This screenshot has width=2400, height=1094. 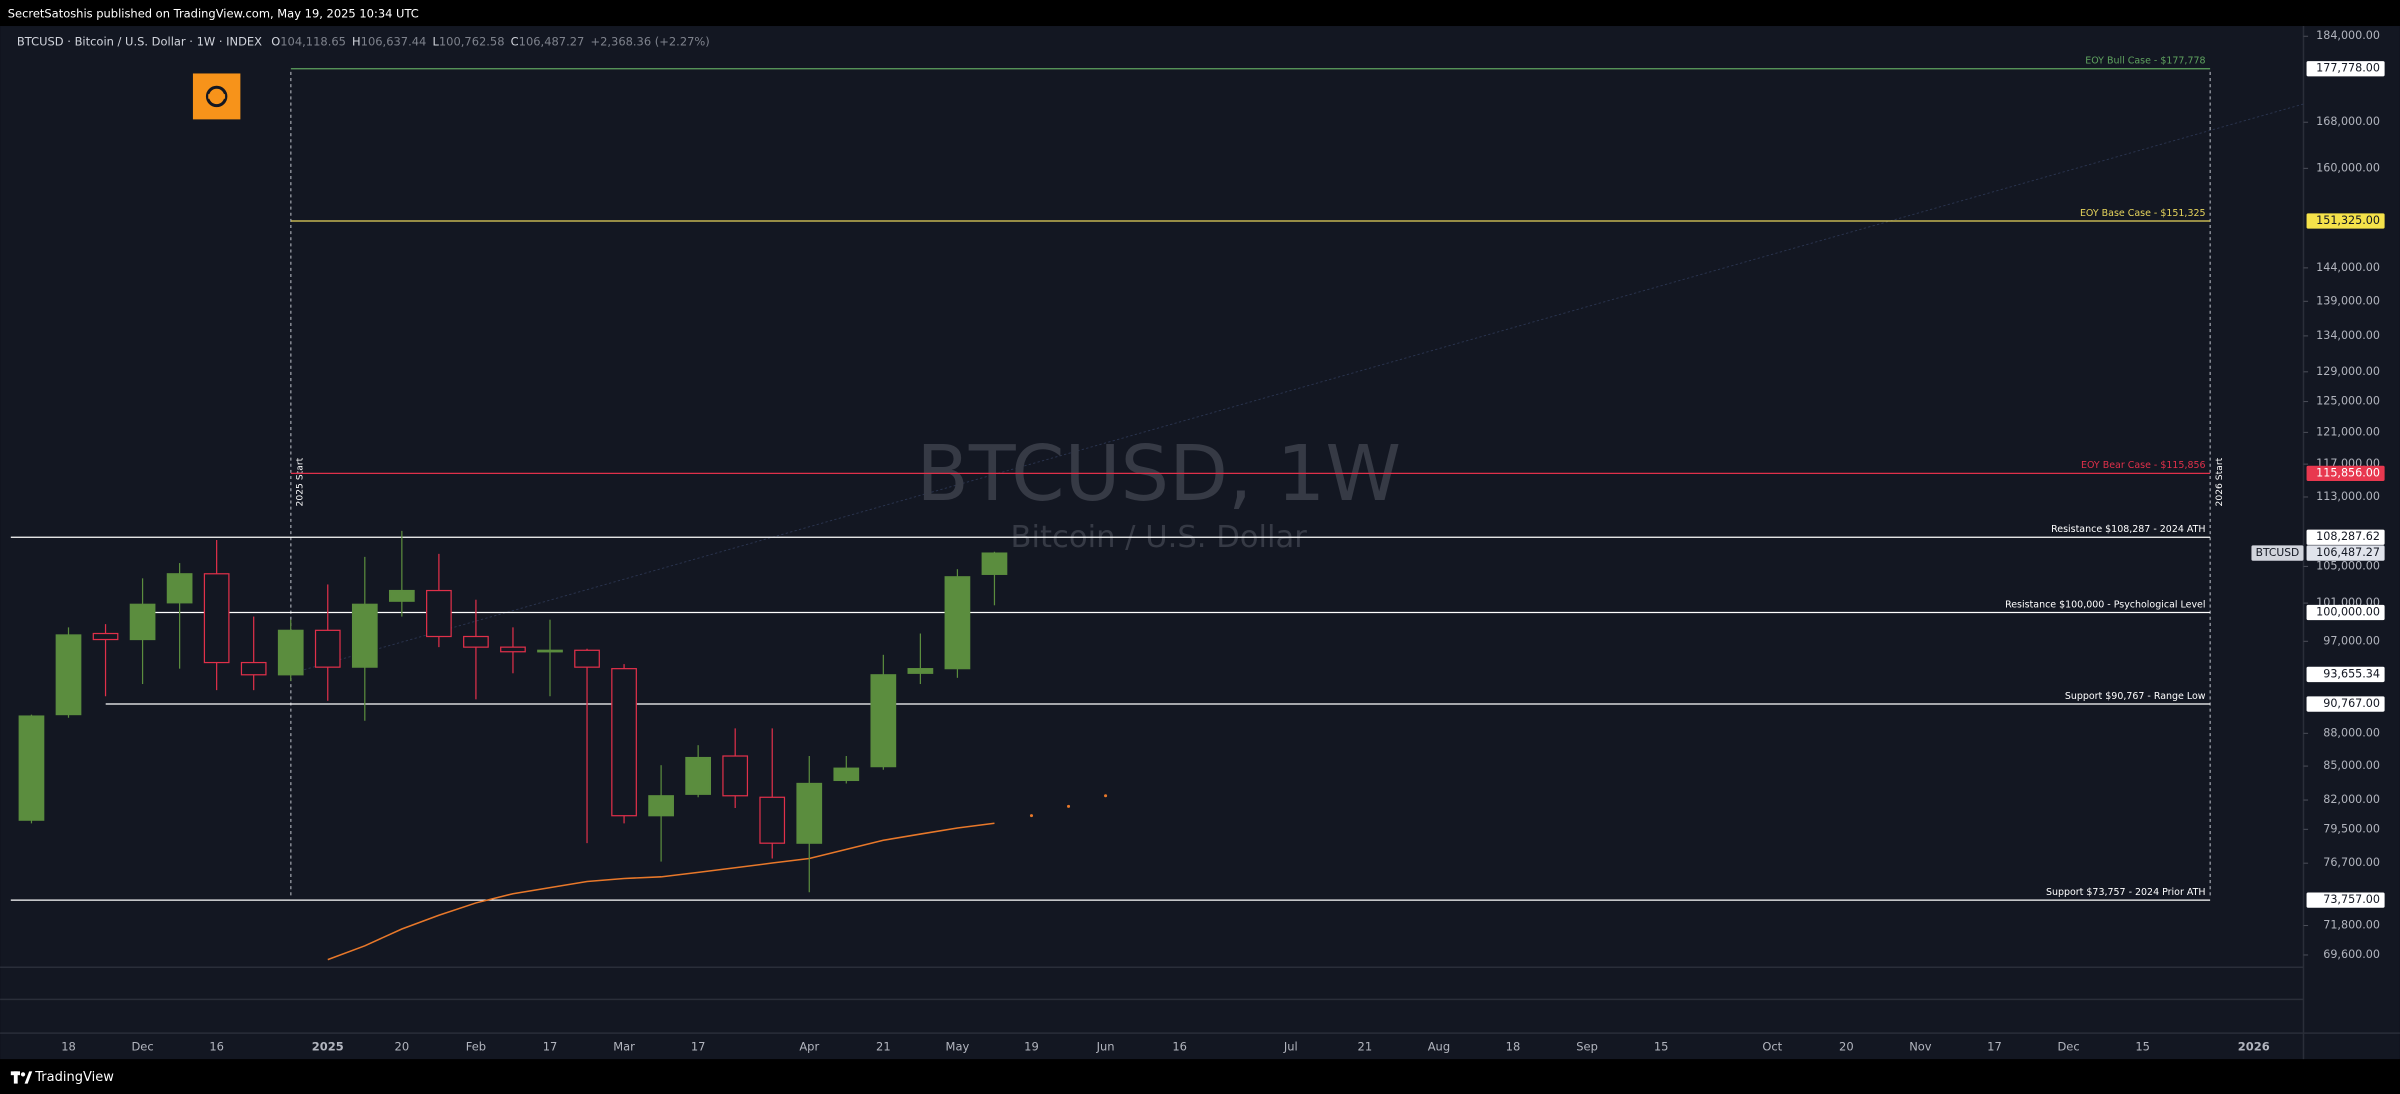 What do you see at coordinates (1031, 1046) in the screenshot?
I see `x-tick-label: 19` at bounding box center [1031, 1046].